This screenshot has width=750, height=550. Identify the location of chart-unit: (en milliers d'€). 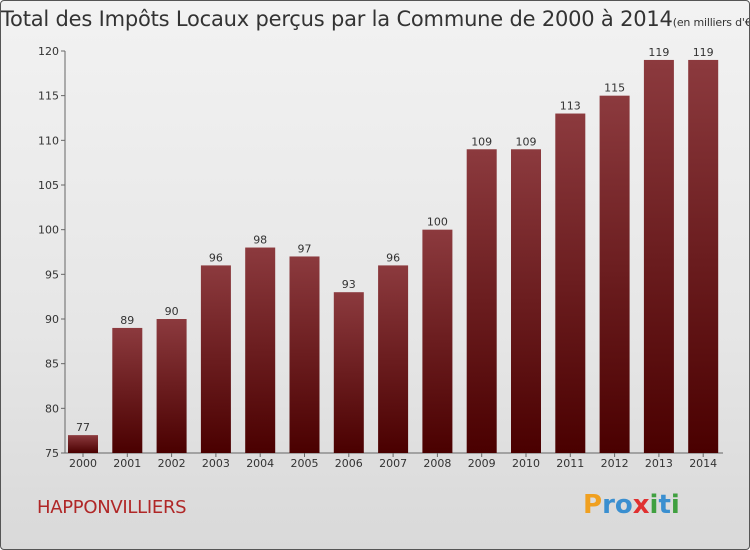
(711, 22).